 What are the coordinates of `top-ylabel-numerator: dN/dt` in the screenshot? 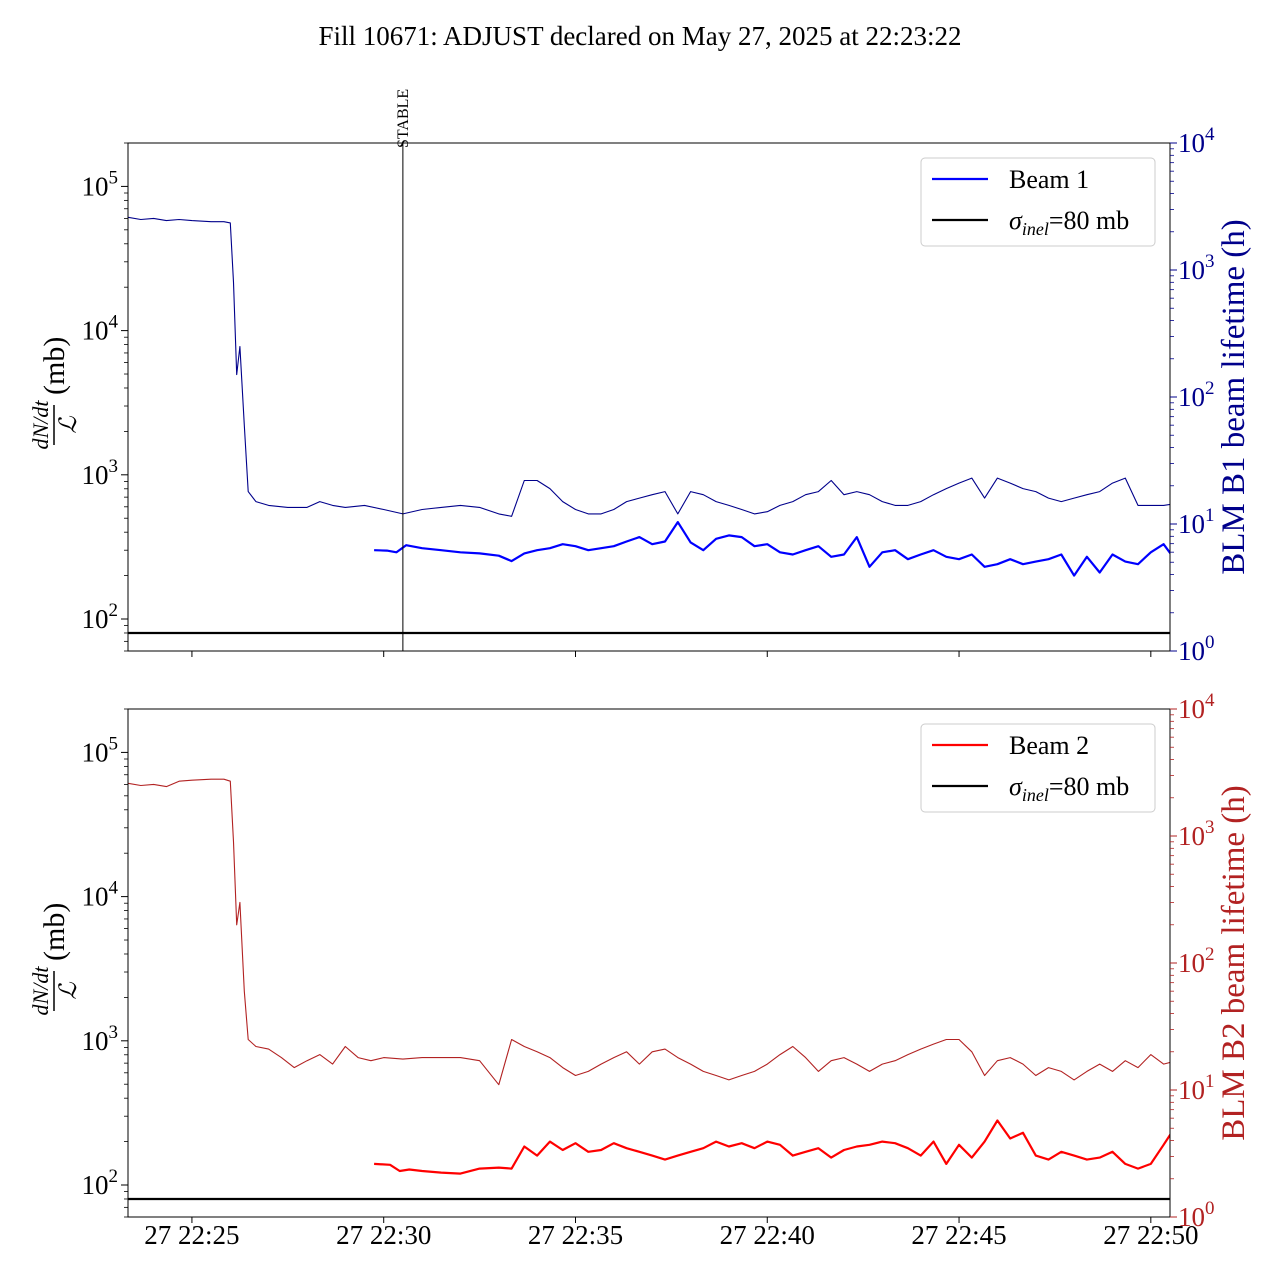 It's located at (40, 425).